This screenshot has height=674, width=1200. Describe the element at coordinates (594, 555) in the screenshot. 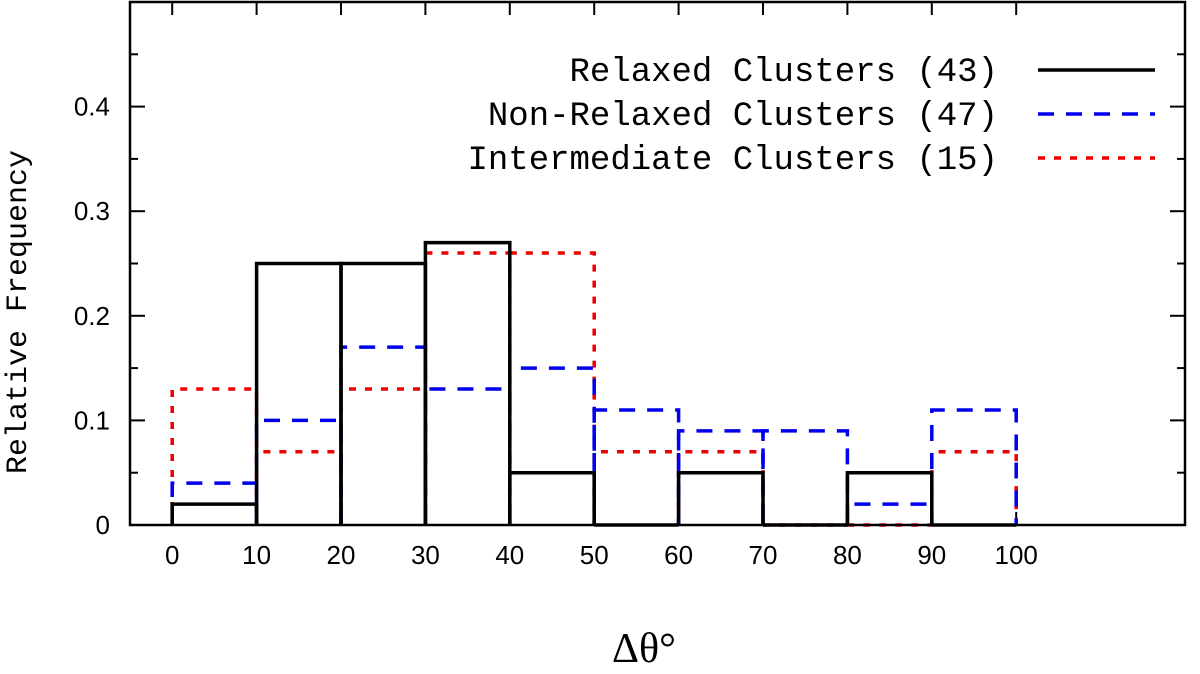

I see `x-tick-label: 50` at that location.